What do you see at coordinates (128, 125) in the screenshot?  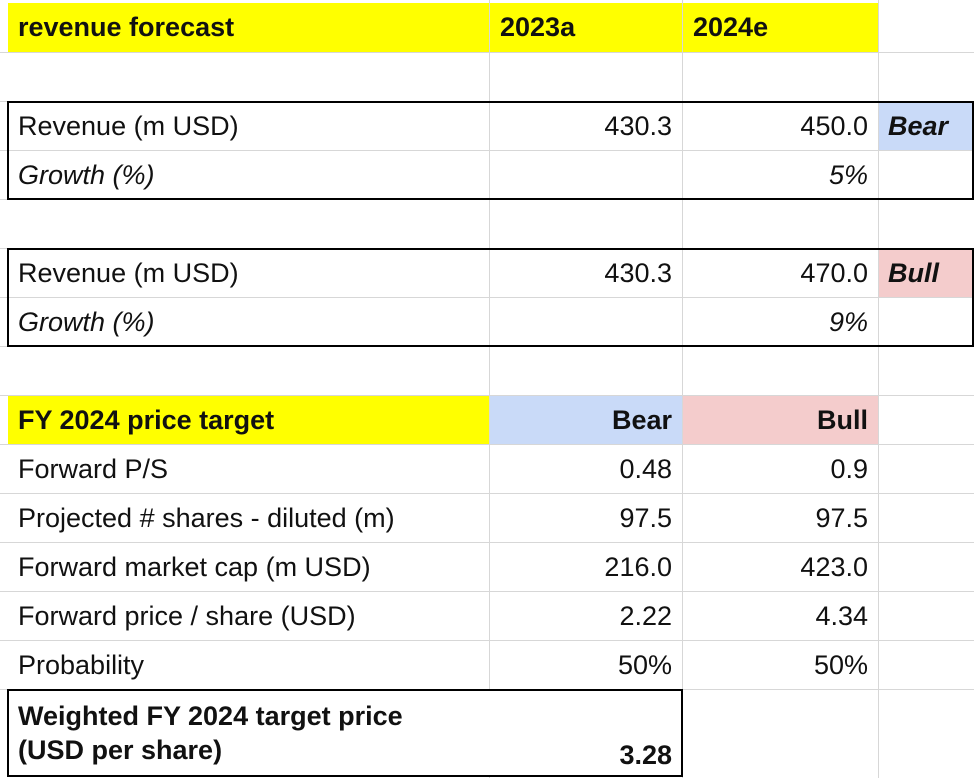 I see `bear-revenue-label-cell: Revenue (m USD)` at bounding box center [128, 125].